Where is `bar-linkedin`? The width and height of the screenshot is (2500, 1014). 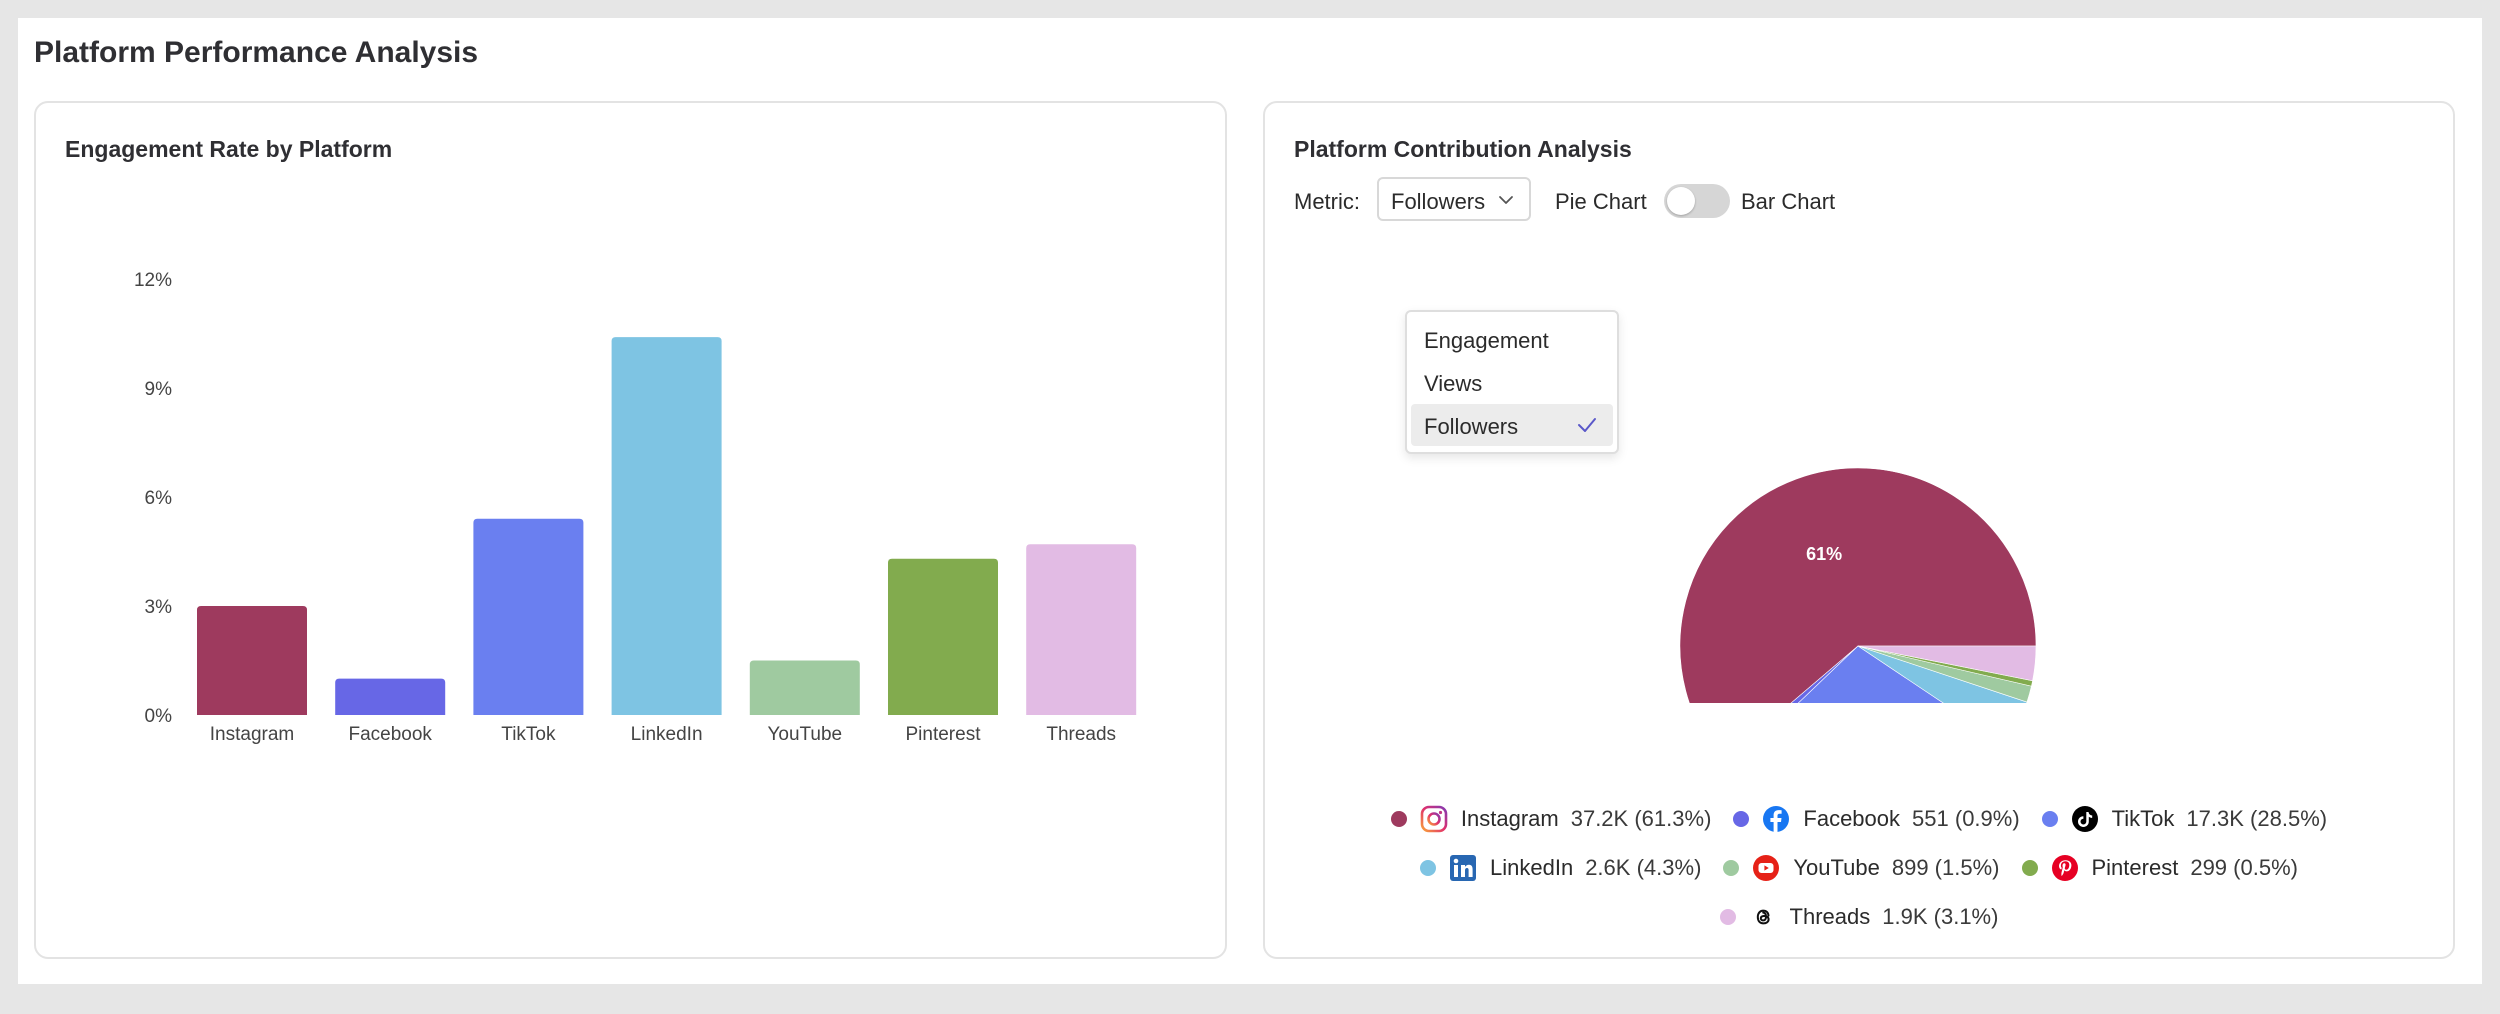
bar-linkedin is located at coordinates (666, 526).